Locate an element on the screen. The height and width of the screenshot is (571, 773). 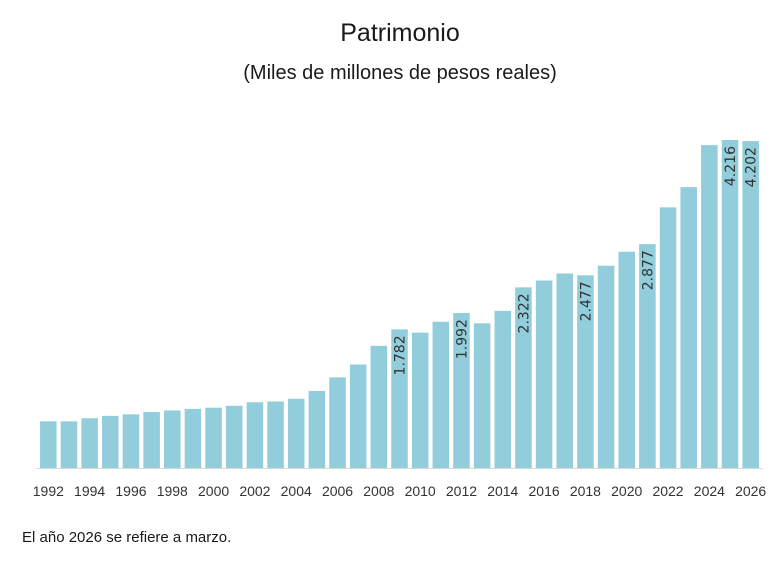
x-tick-label-1996: 1996 is located at coordinates (130, 491).